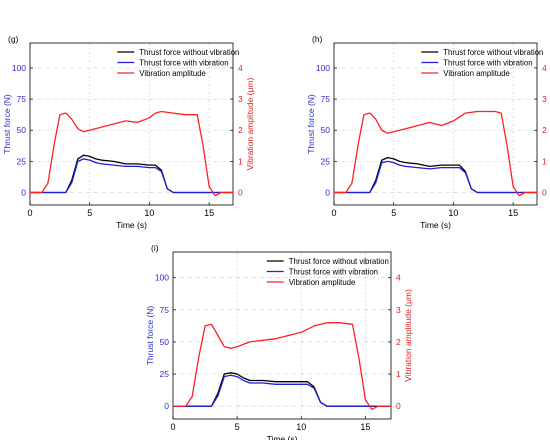 The width and height of the screenshot is (550, 440). Describe the element at coordinates (13, 39) in the screenshot. I see `panel-label: (g)` at that location.